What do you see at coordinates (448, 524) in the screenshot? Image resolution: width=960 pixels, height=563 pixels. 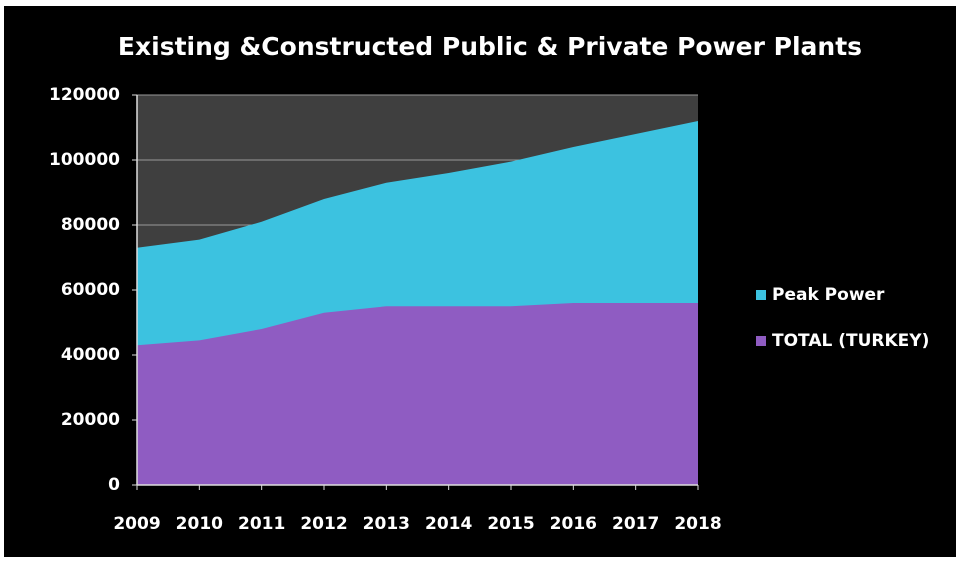 I see `x-tick-label: 2014` at bounding box center [448, 524].